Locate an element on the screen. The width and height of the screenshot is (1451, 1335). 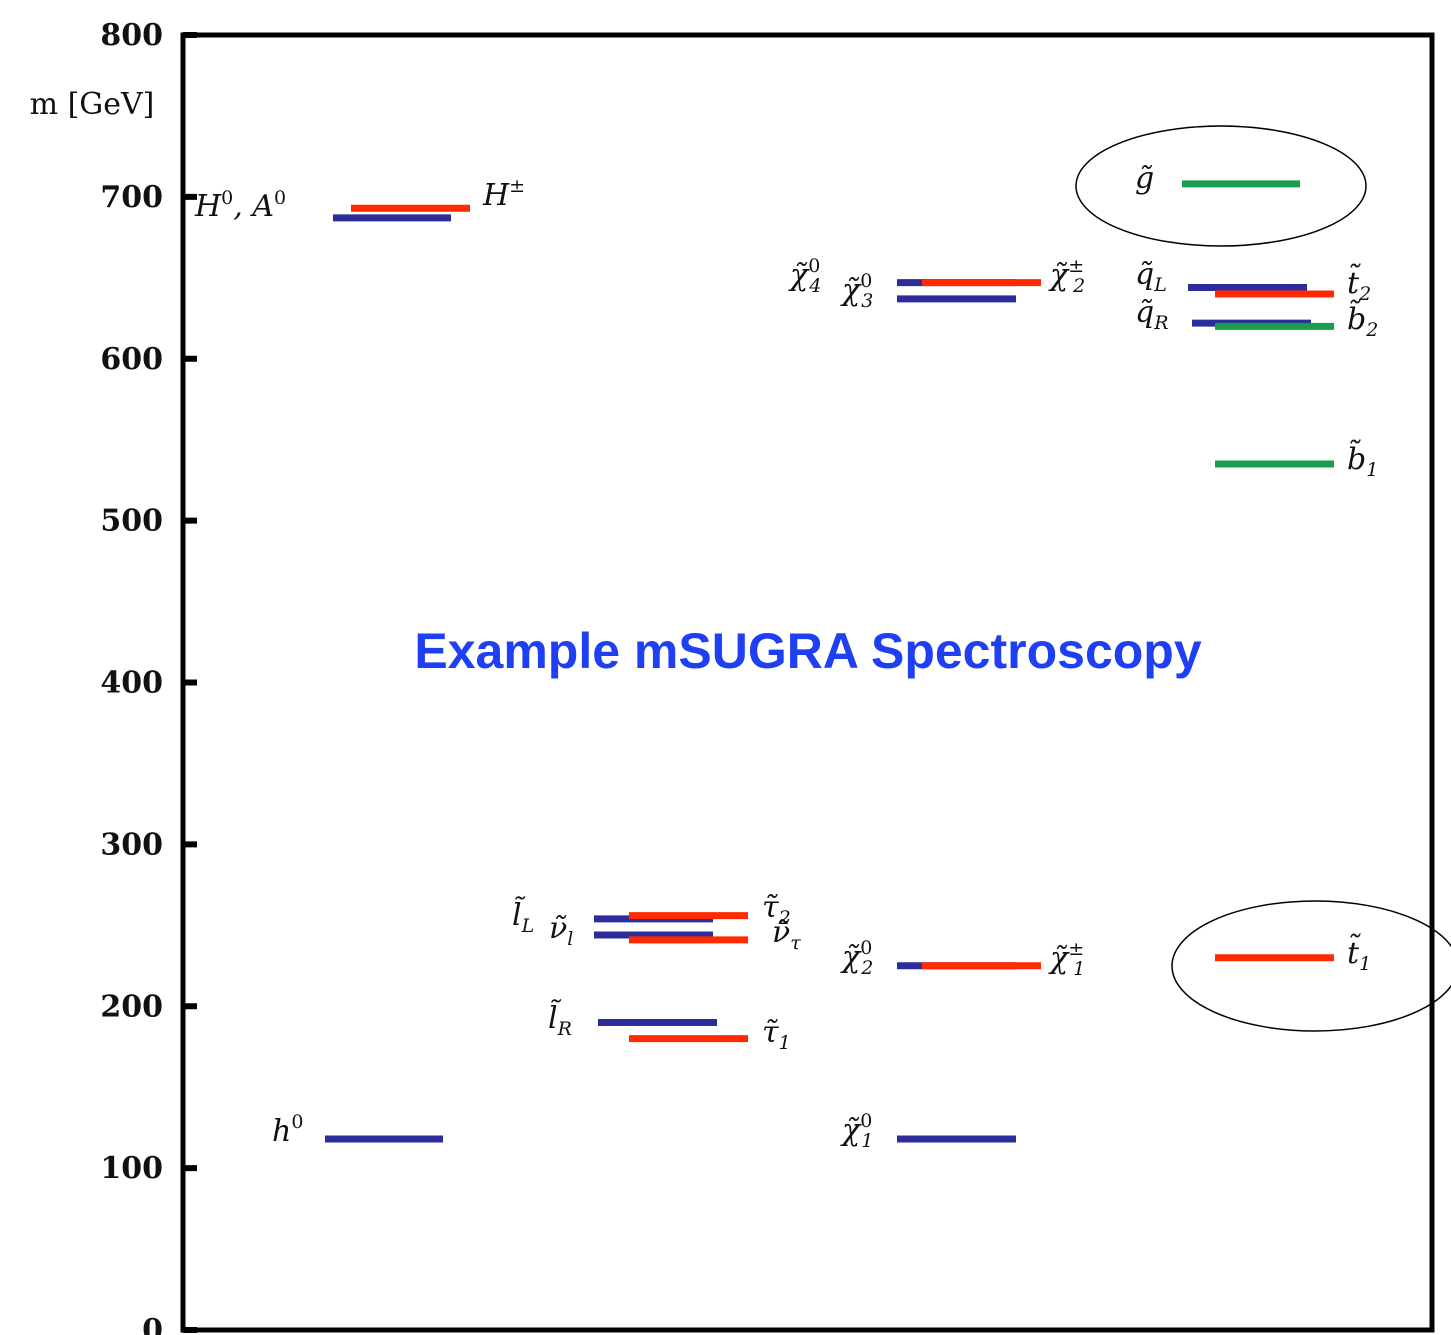
label-2: τ̃2 is located at coordinates (776, 909).